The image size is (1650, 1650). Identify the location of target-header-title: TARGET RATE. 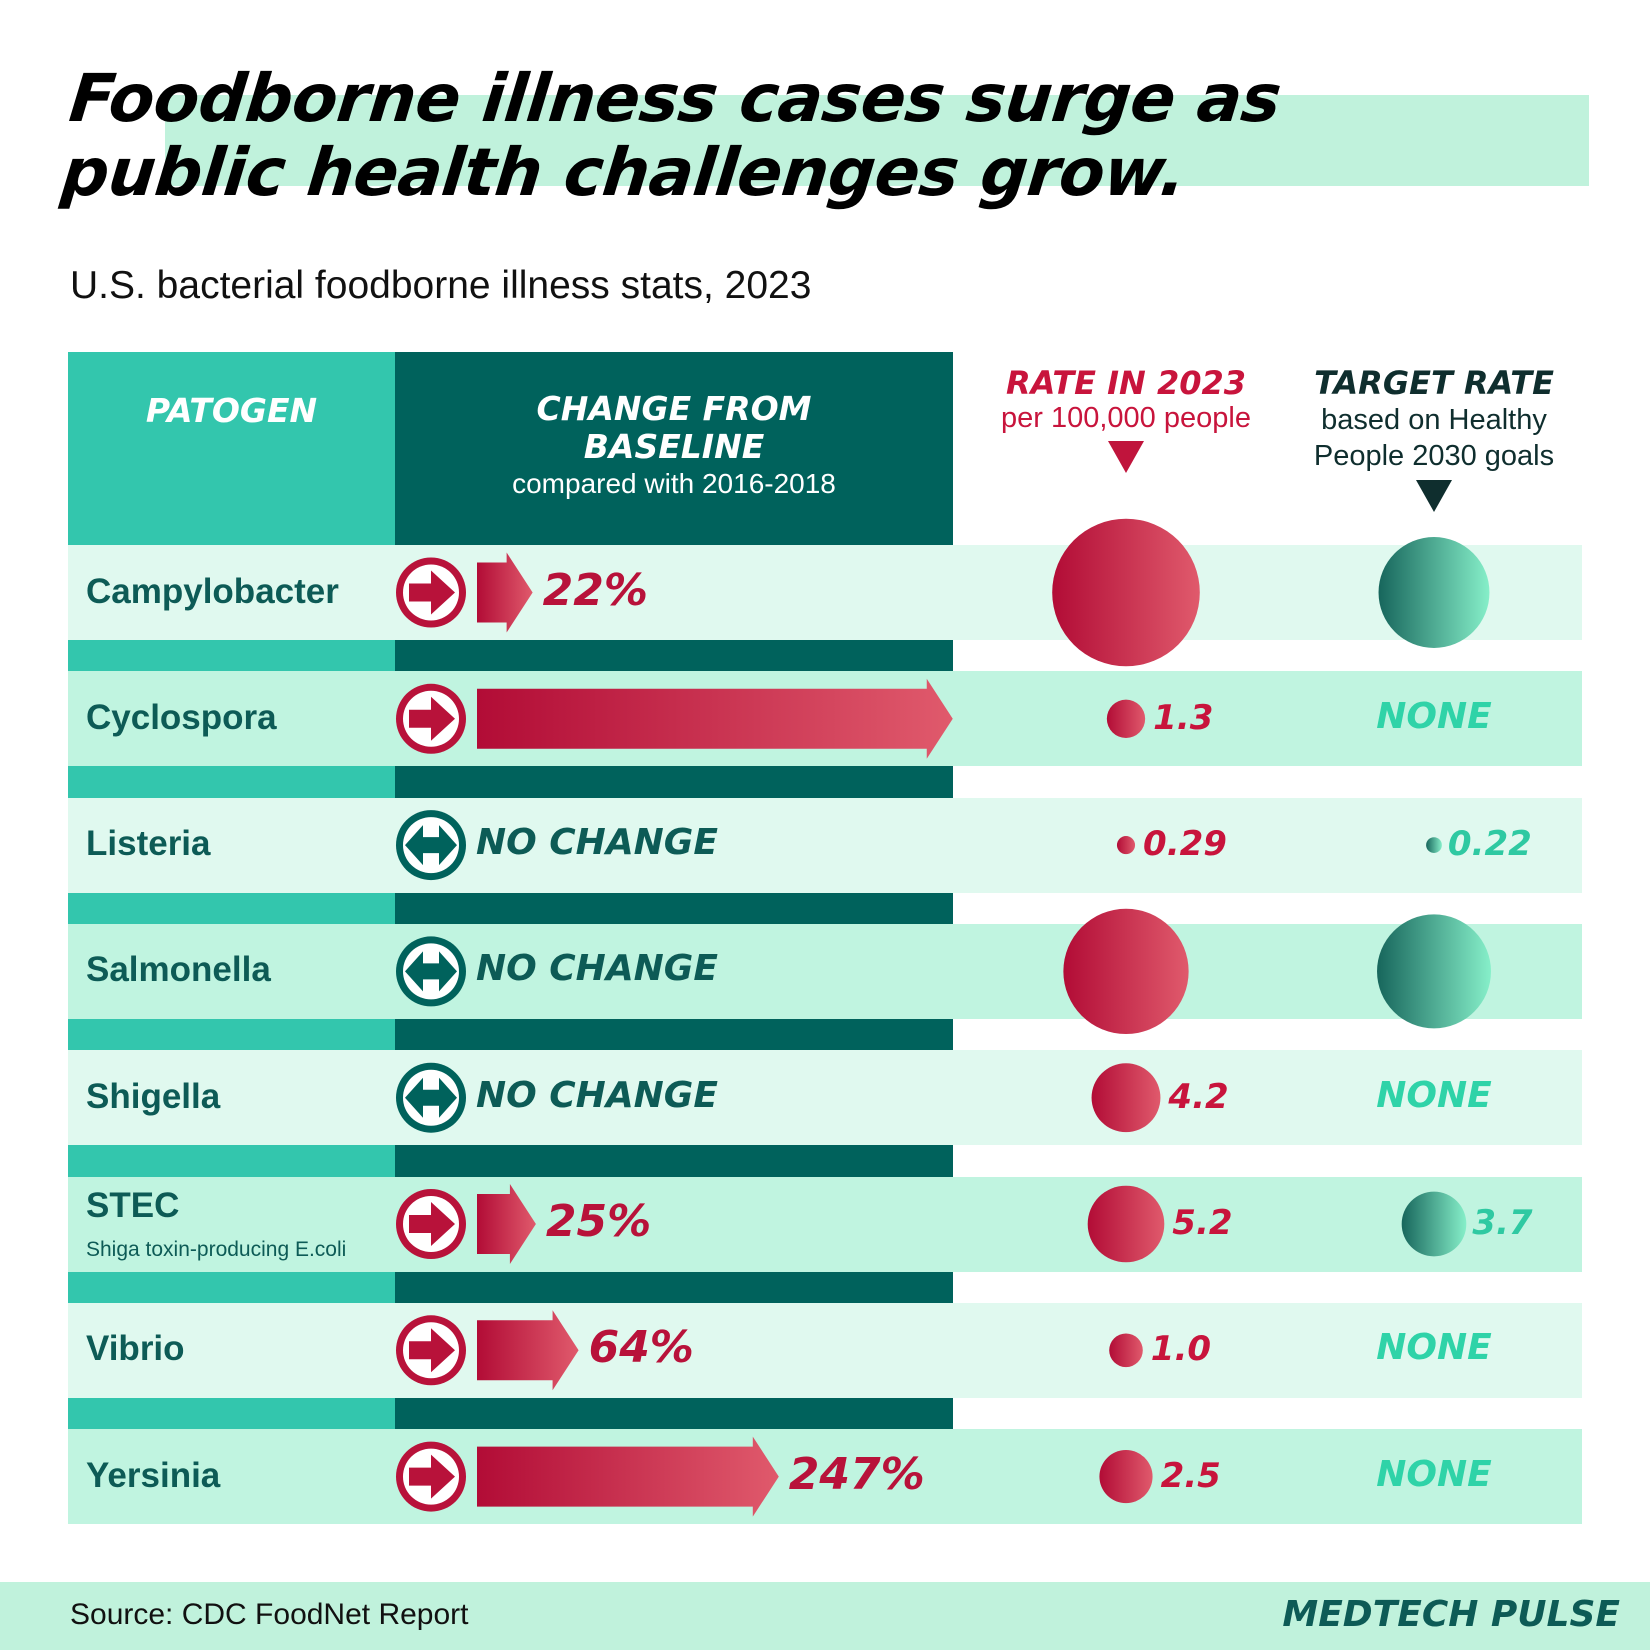
(1434, 383).